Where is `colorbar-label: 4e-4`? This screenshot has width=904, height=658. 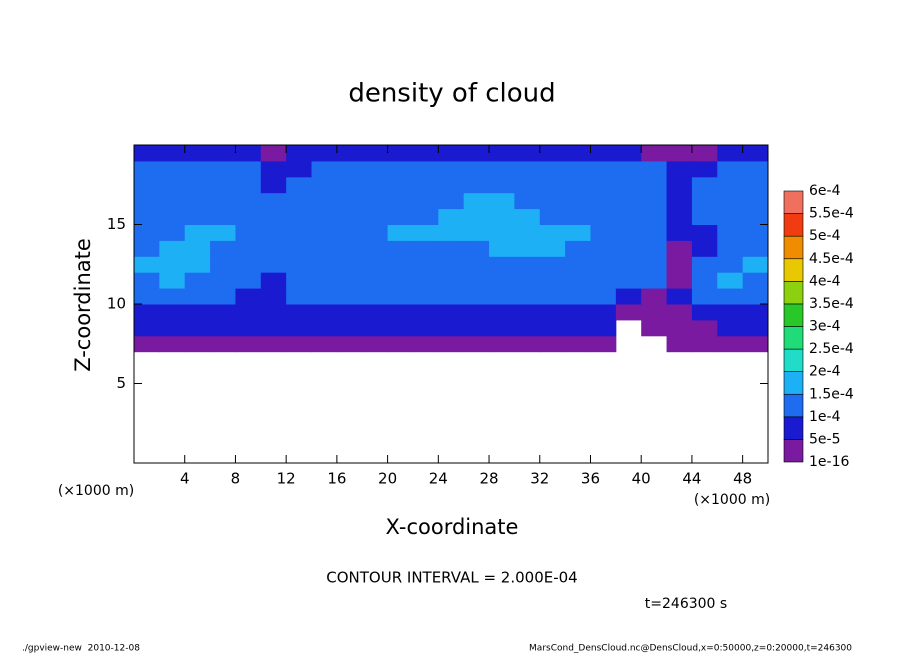
colorbar-label: 4e-4 is located at coordinates (825, 281).